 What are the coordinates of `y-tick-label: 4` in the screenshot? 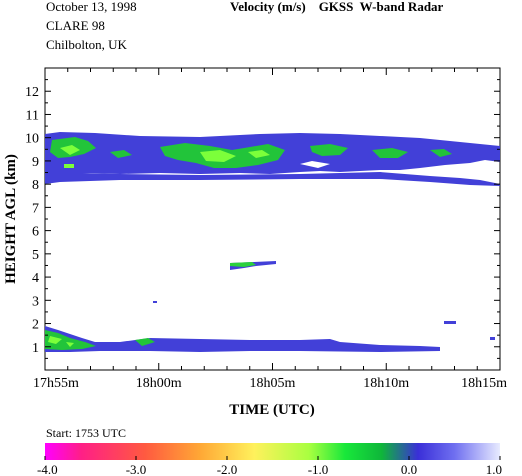 It's located at (35, 278).